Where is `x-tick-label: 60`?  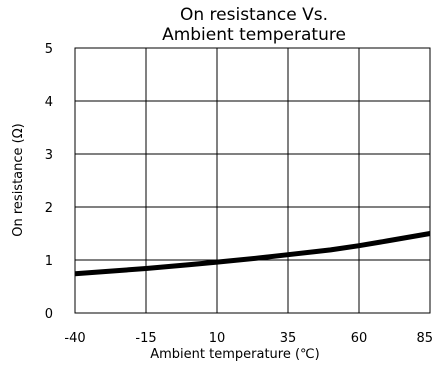 x-tick-label: 60 is located at coordinates (359, 338).